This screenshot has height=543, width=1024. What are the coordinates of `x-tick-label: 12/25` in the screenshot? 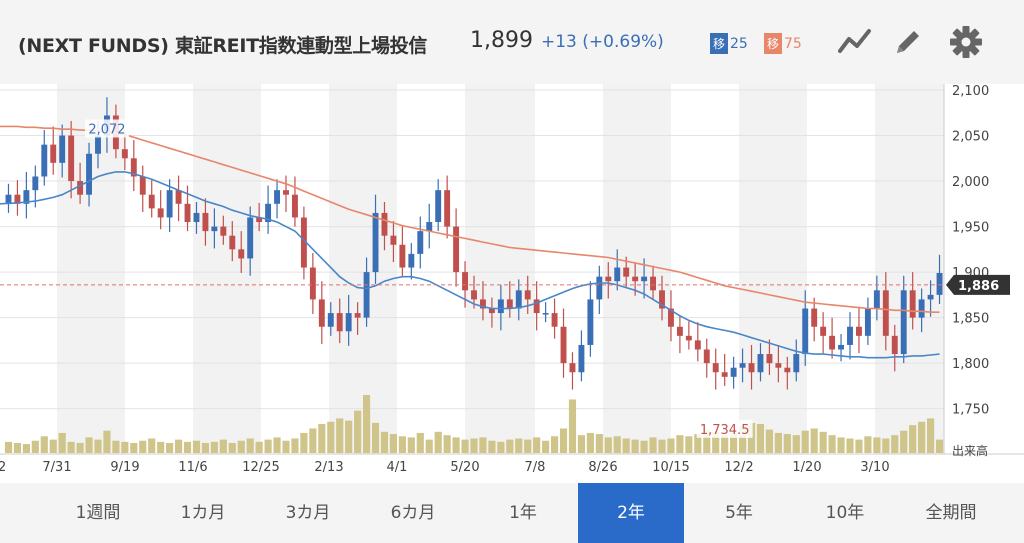 It's located at (260, 467).